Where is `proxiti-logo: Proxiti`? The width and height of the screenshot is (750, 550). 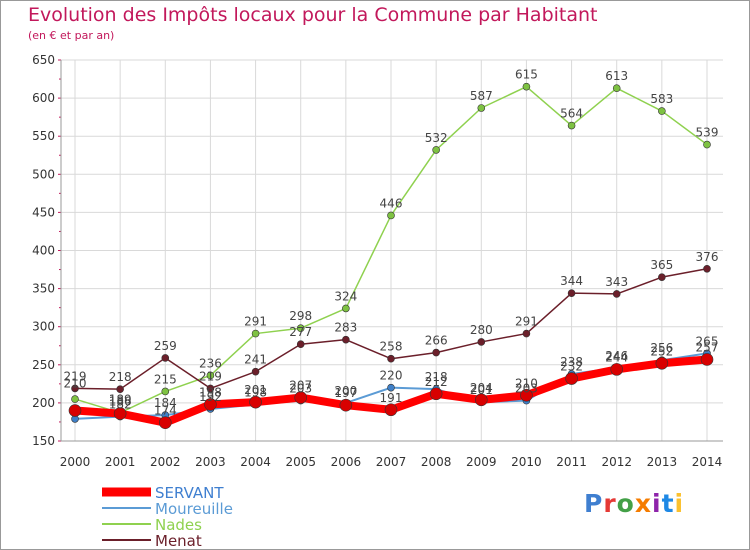
proxiti-logo: Proxiti is located at coordinates (634, 503).